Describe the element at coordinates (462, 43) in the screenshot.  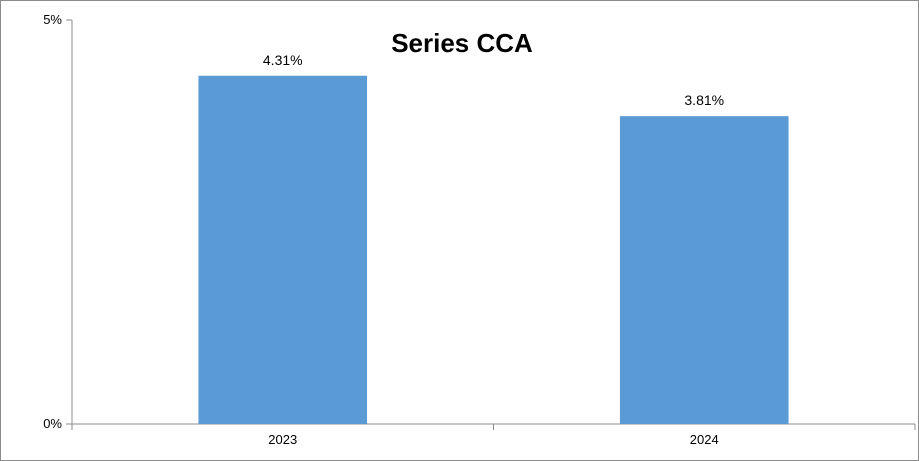
I see `chart-title: Series CCA` at that location.